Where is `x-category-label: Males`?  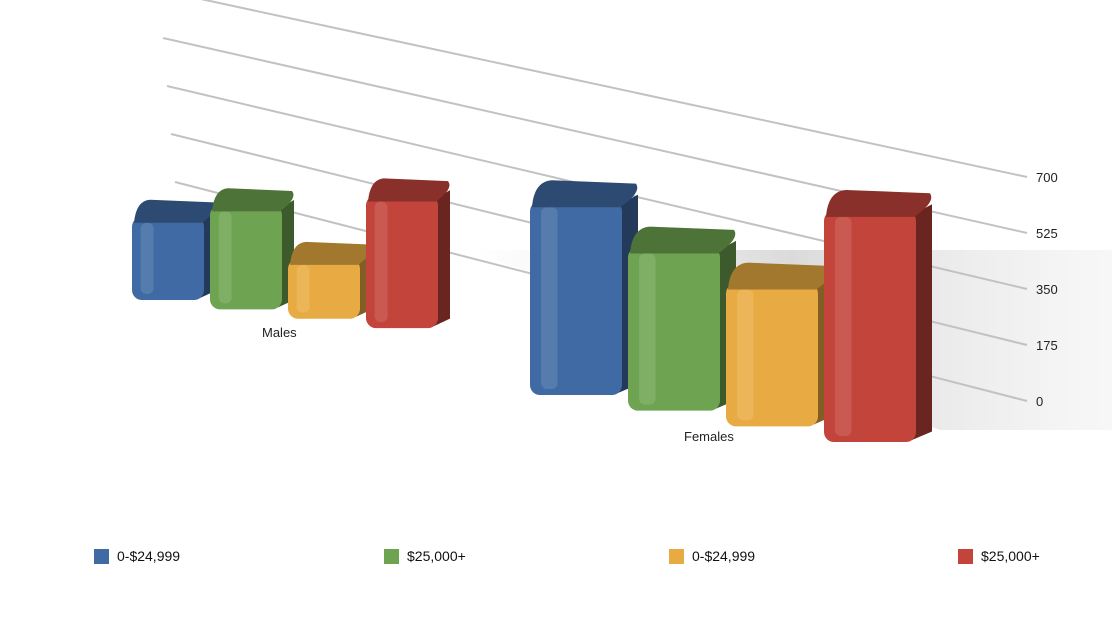
x-category-label: Males is located at coordinates (279, 332).